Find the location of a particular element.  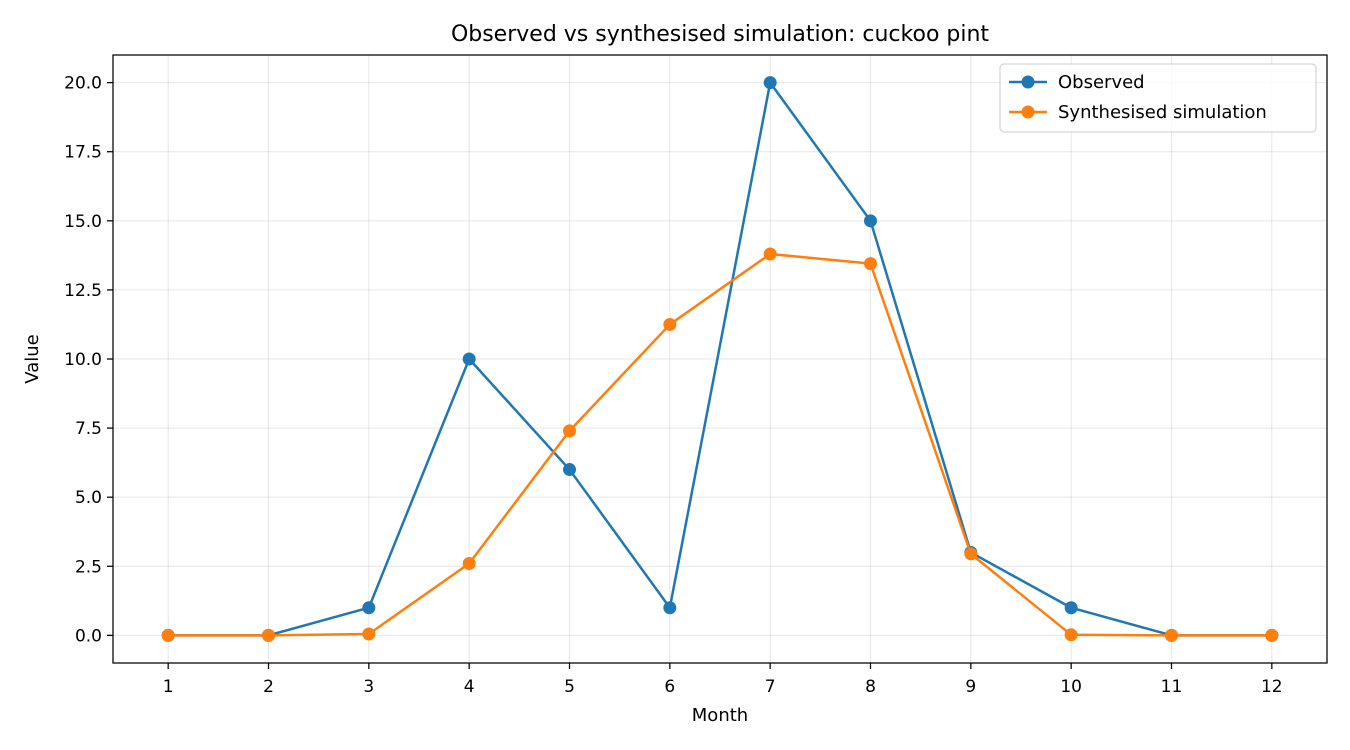

legend: Observed Synthesised simulation is located at coordinates (1158, 98).